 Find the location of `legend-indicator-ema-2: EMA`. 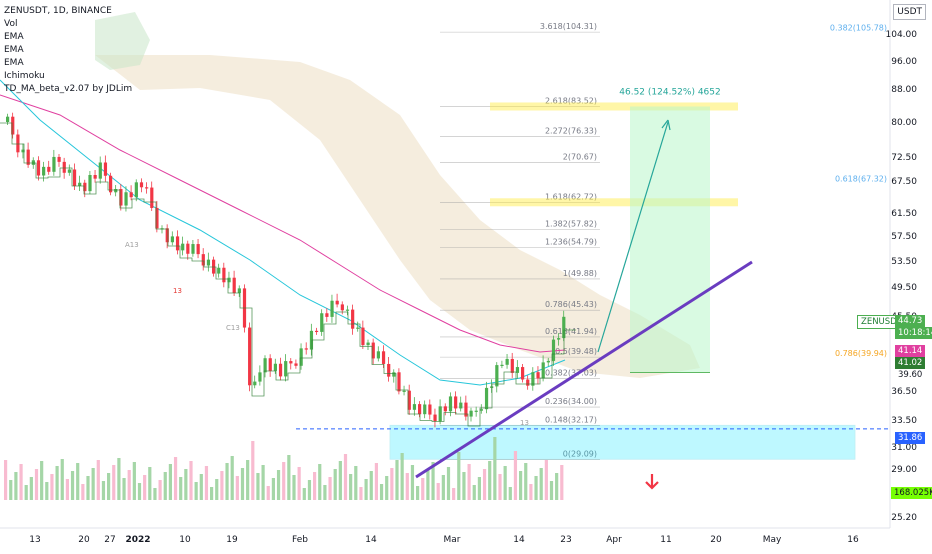

legend-indicator-ema-2: EMA is located at coordinates (14, 50).